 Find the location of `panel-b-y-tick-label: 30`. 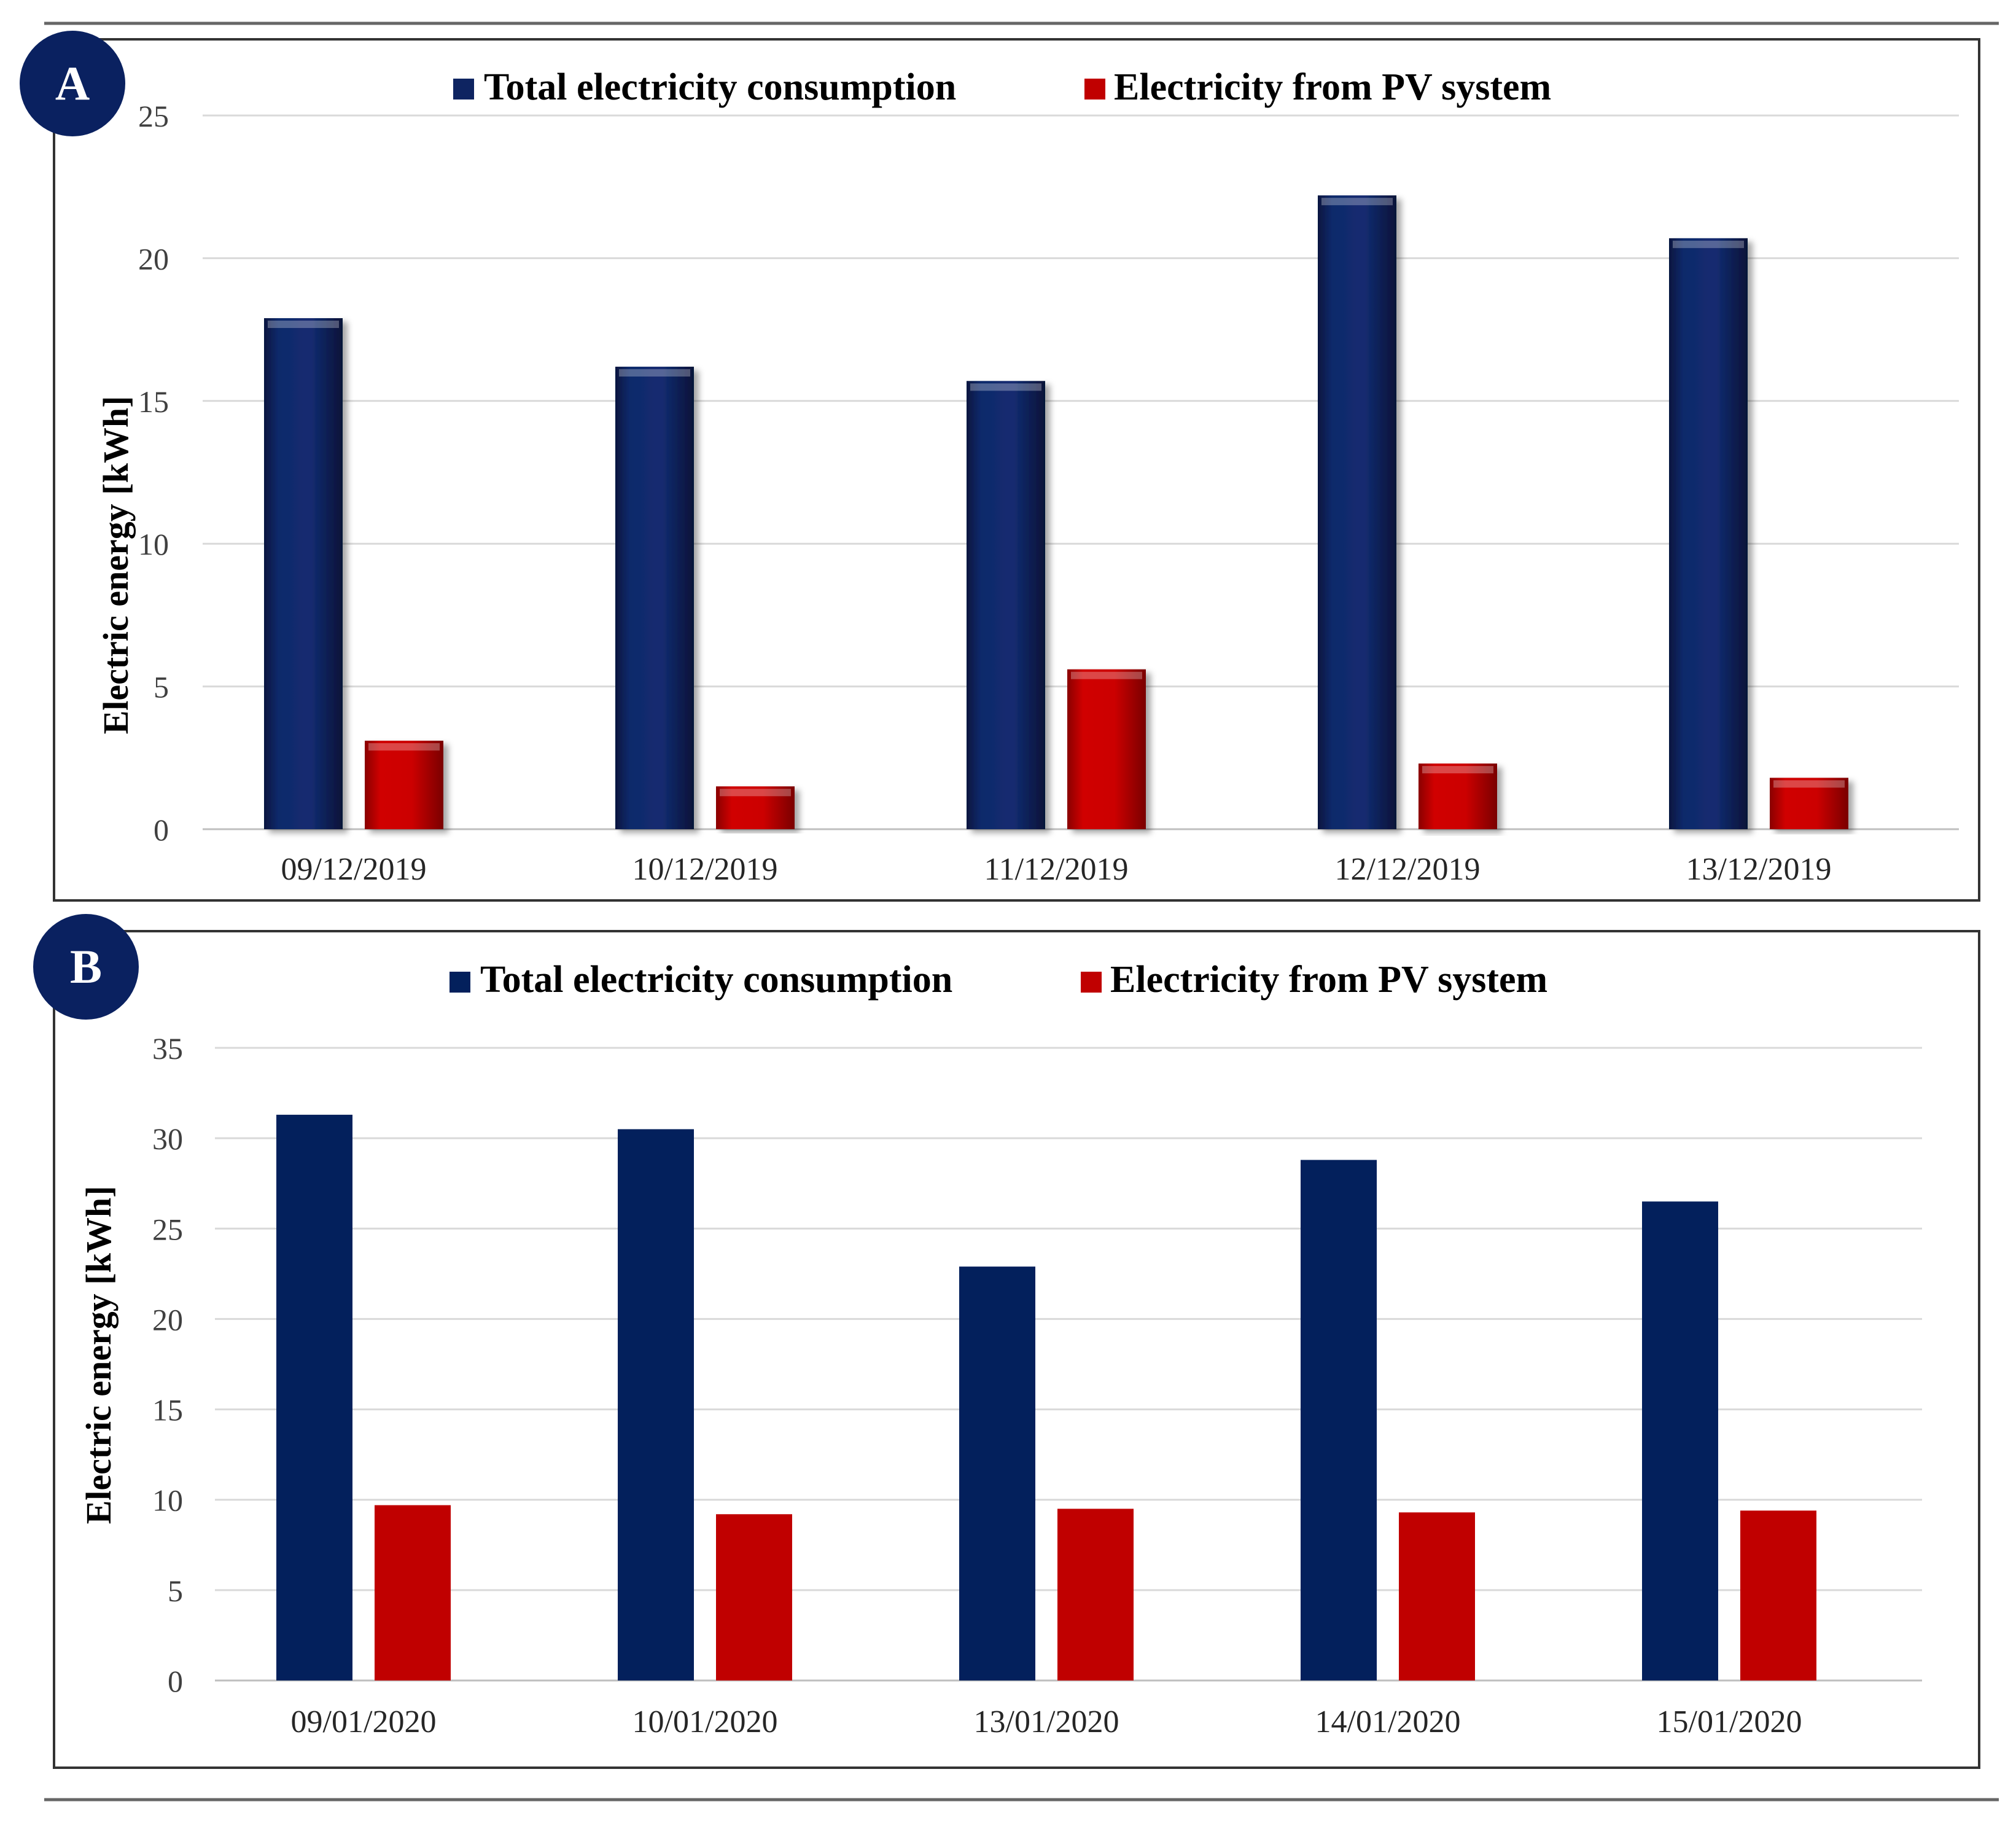

panel-b-y-tick-label: 30 is located at coordinates (168, 1139).